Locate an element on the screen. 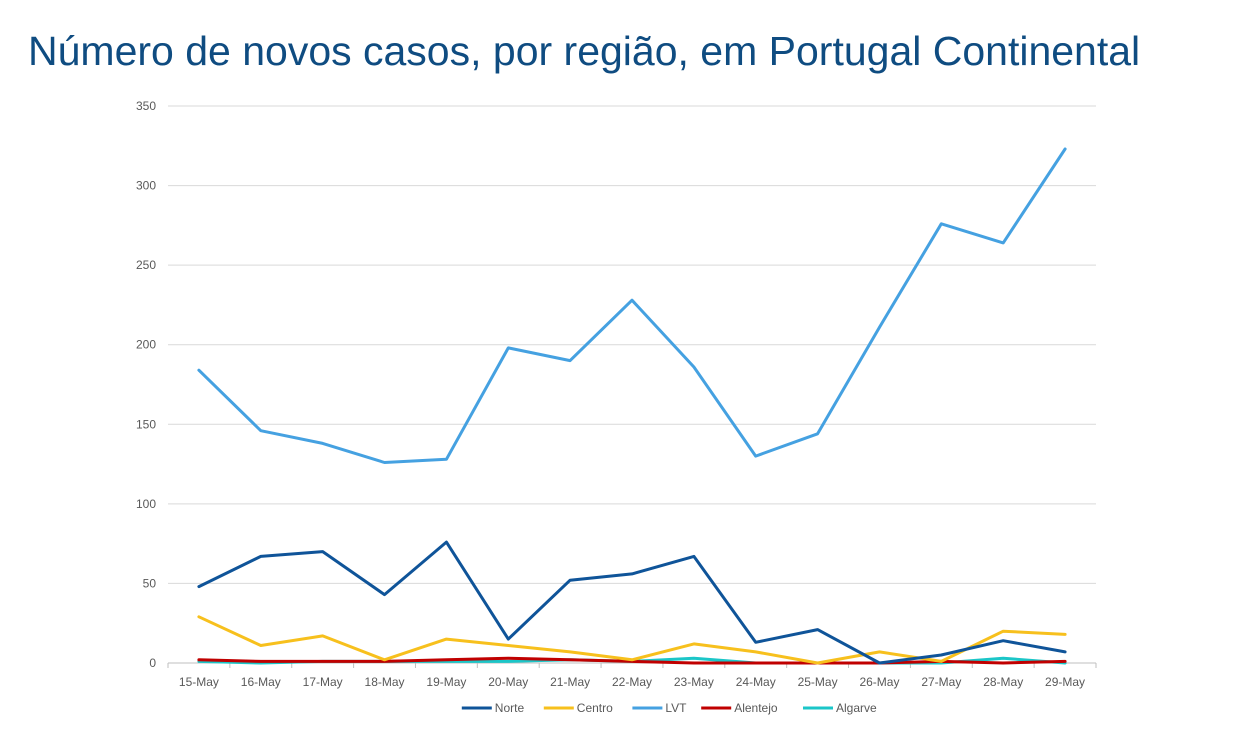  x-tick-label: 23-May is located at coordinates (694, 682).